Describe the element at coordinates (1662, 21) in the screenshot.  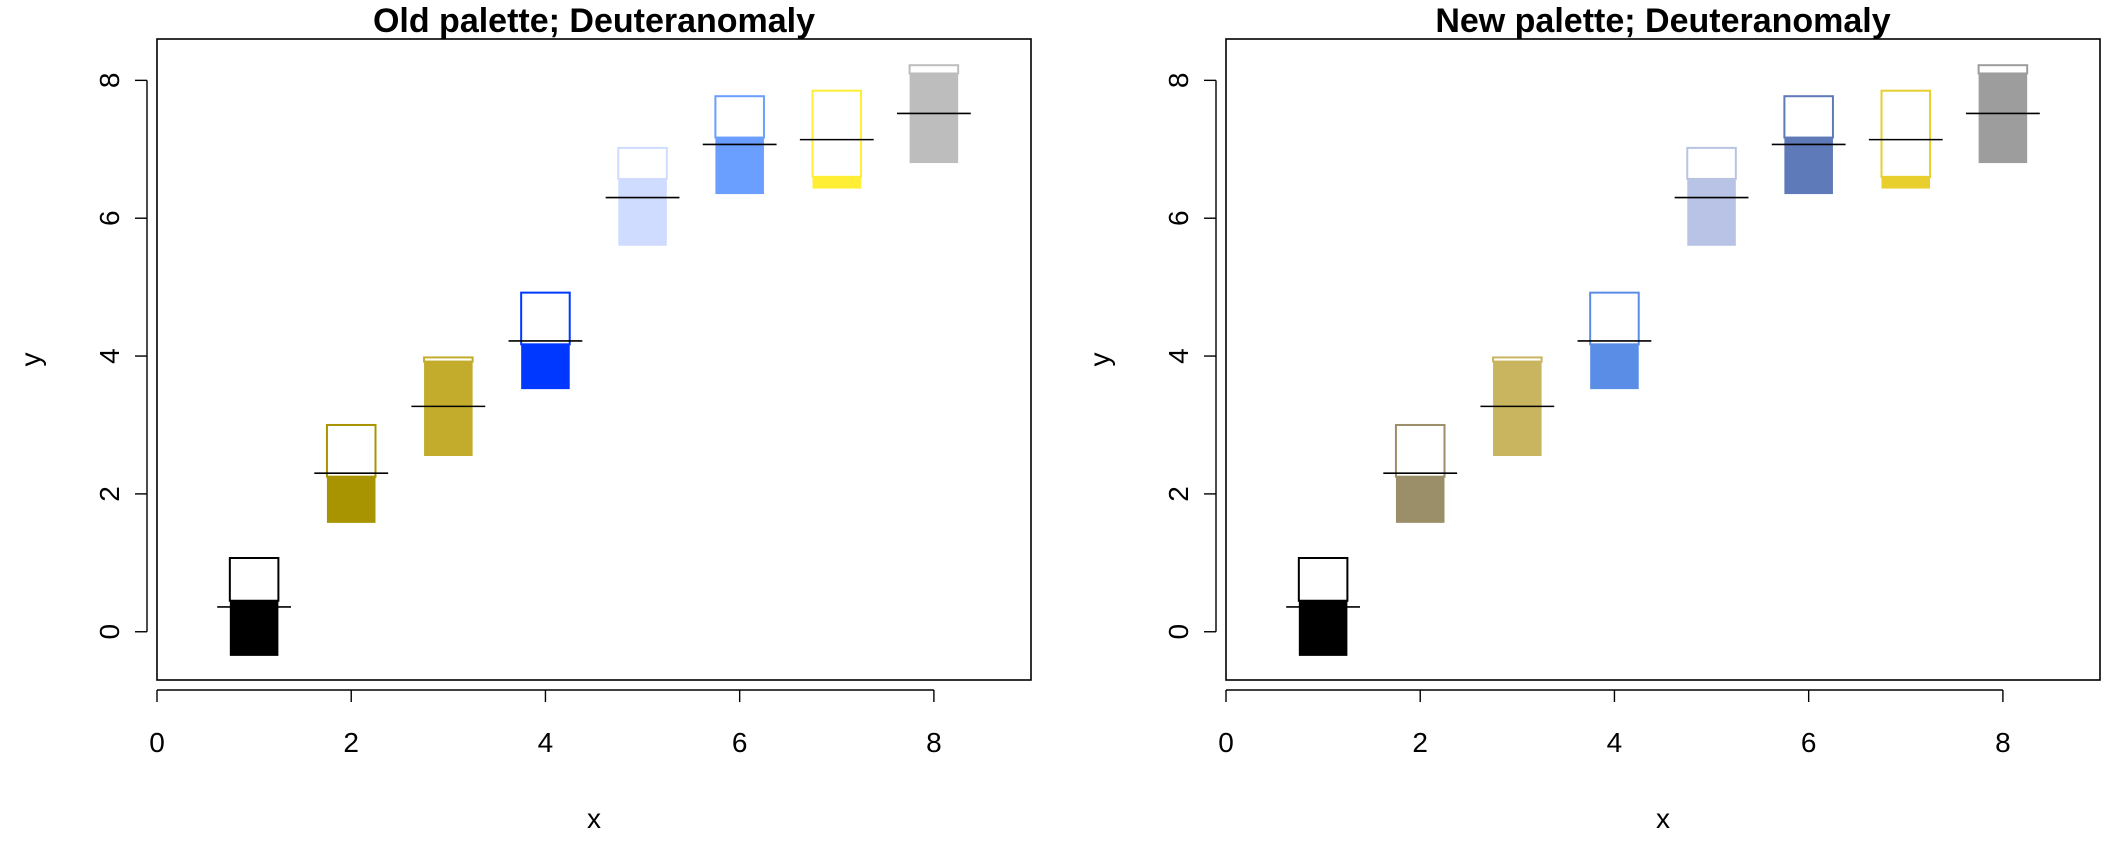
I see `chart-title: New palette; Deuteranomaly` at that location.